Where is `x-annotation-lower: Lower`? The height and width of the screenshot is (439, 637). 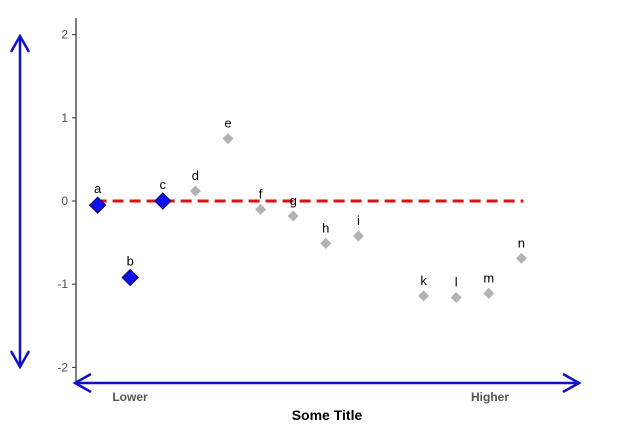
x-annotation-lower: Lower is located at coordinates (130, 397).